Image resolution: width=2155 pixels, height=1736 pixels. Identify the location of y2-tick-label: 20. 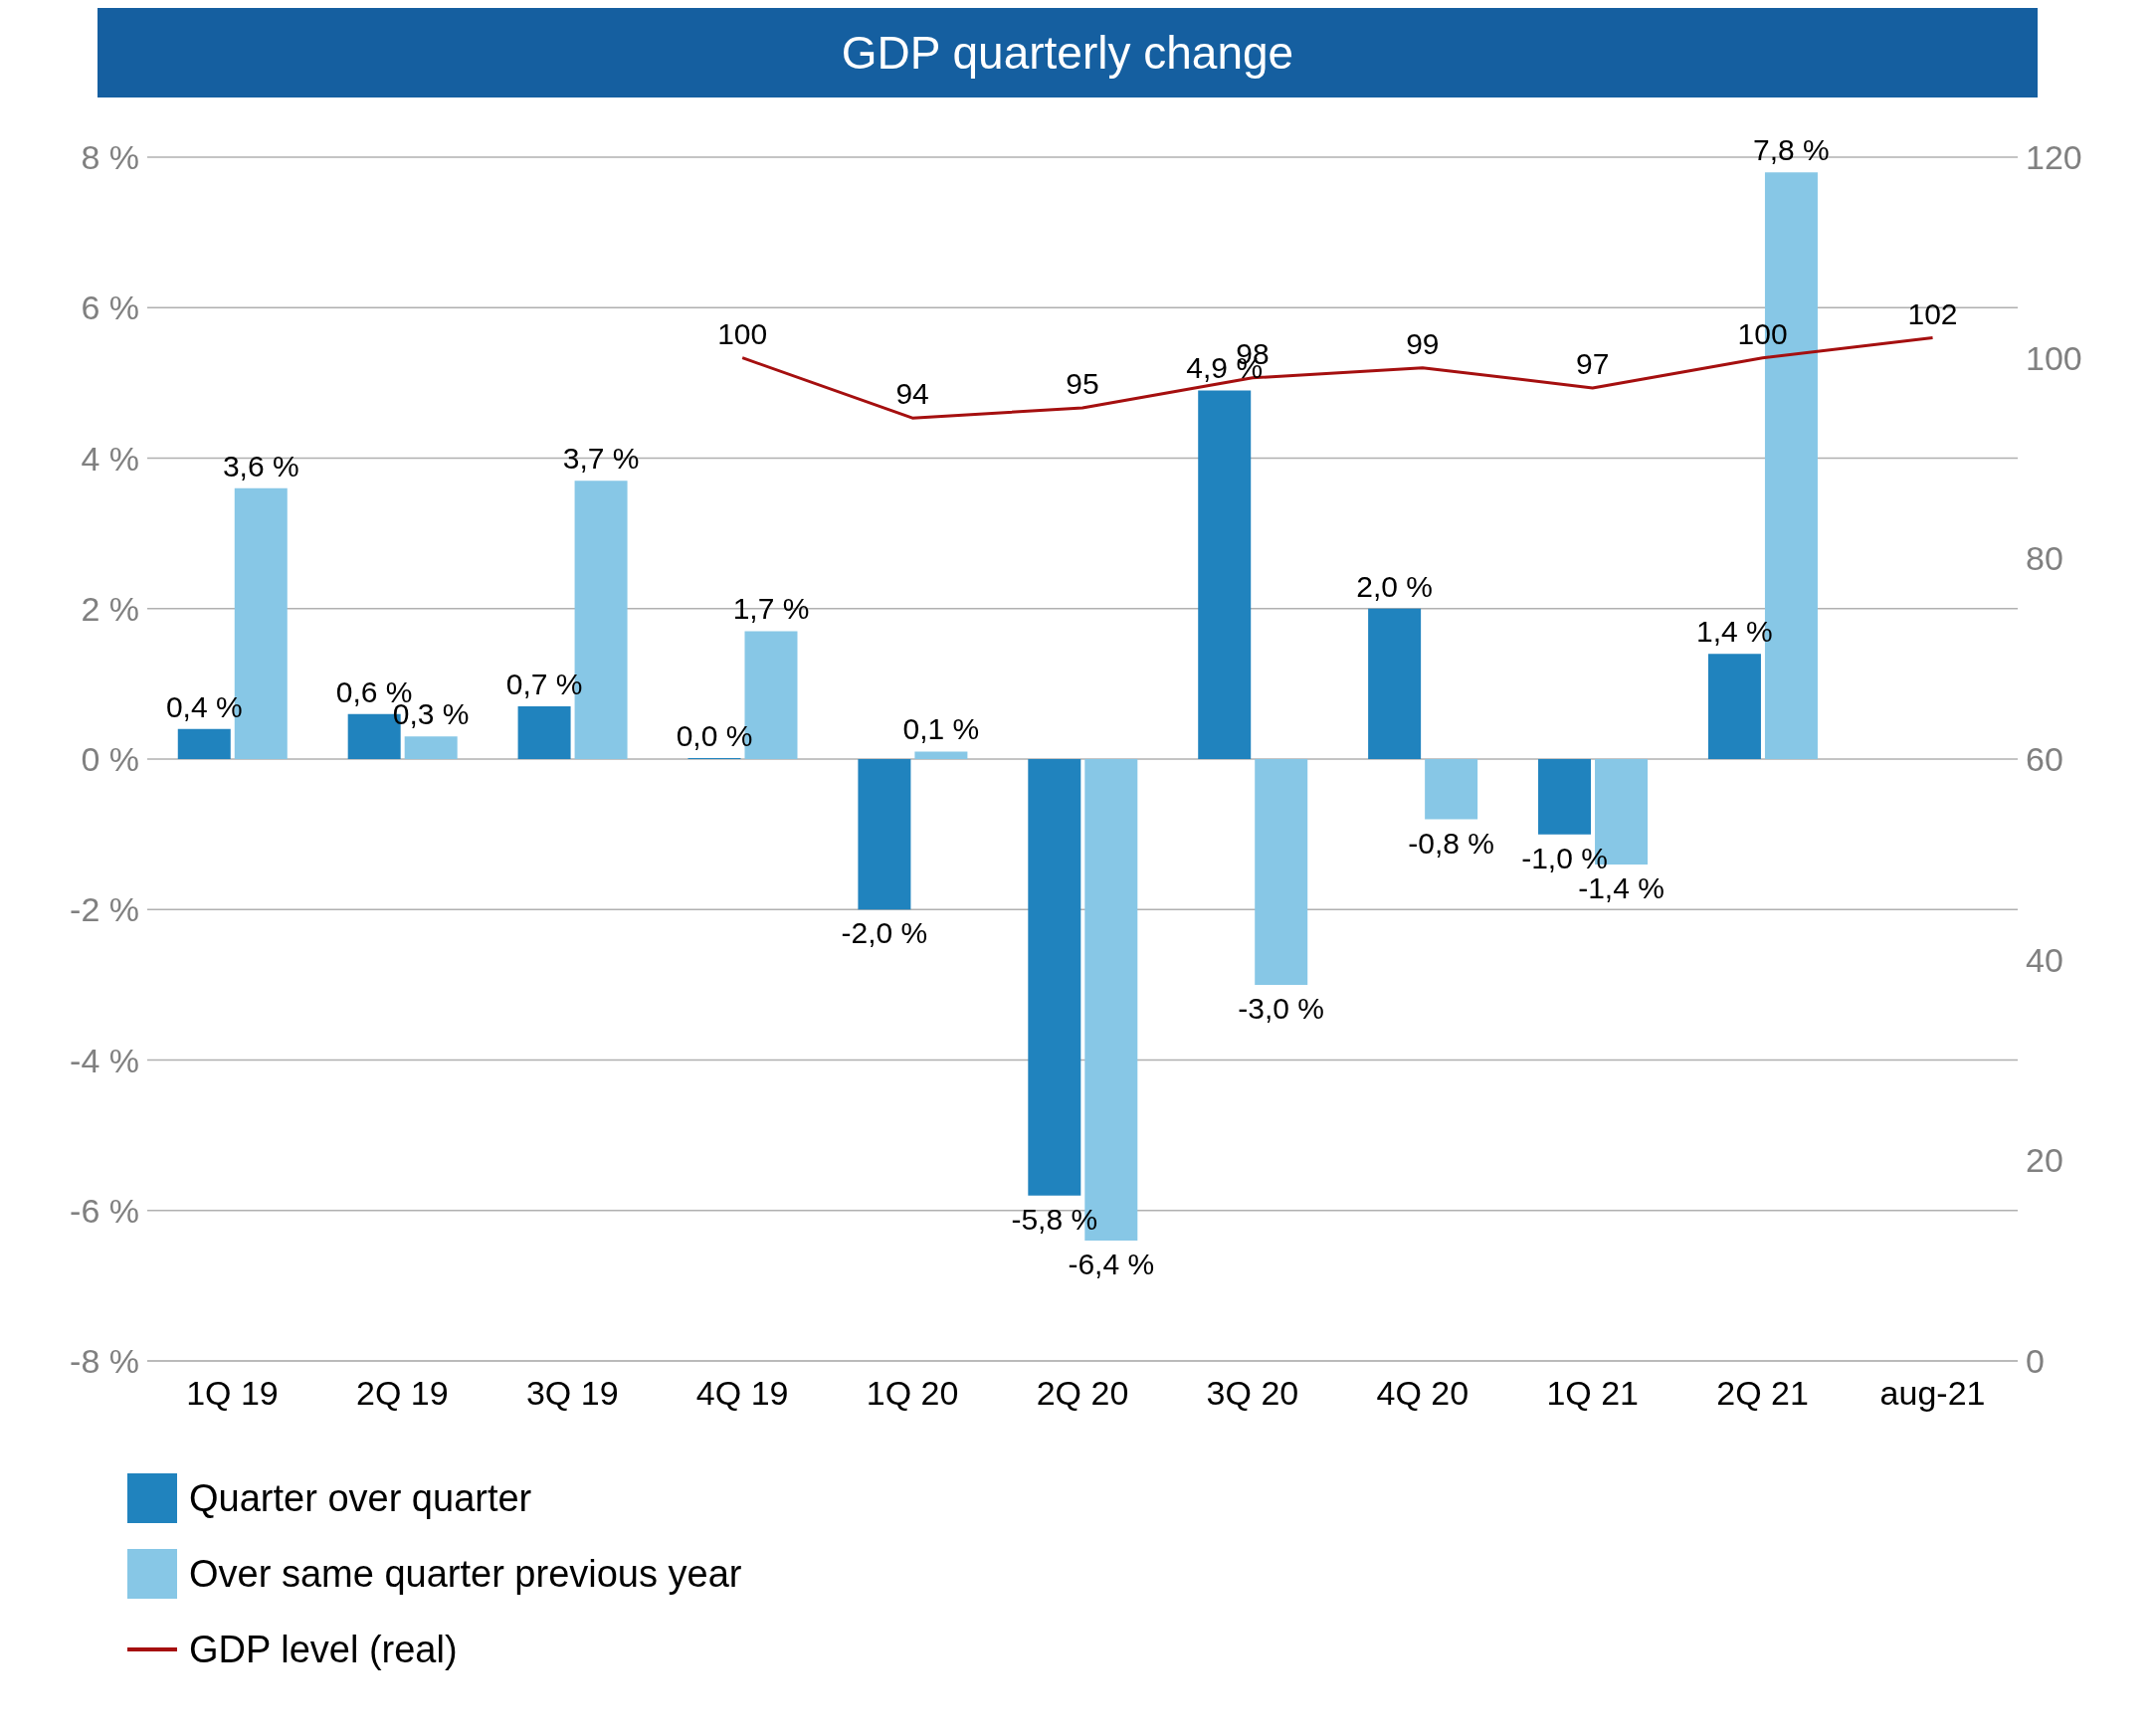
(2044, 1161).